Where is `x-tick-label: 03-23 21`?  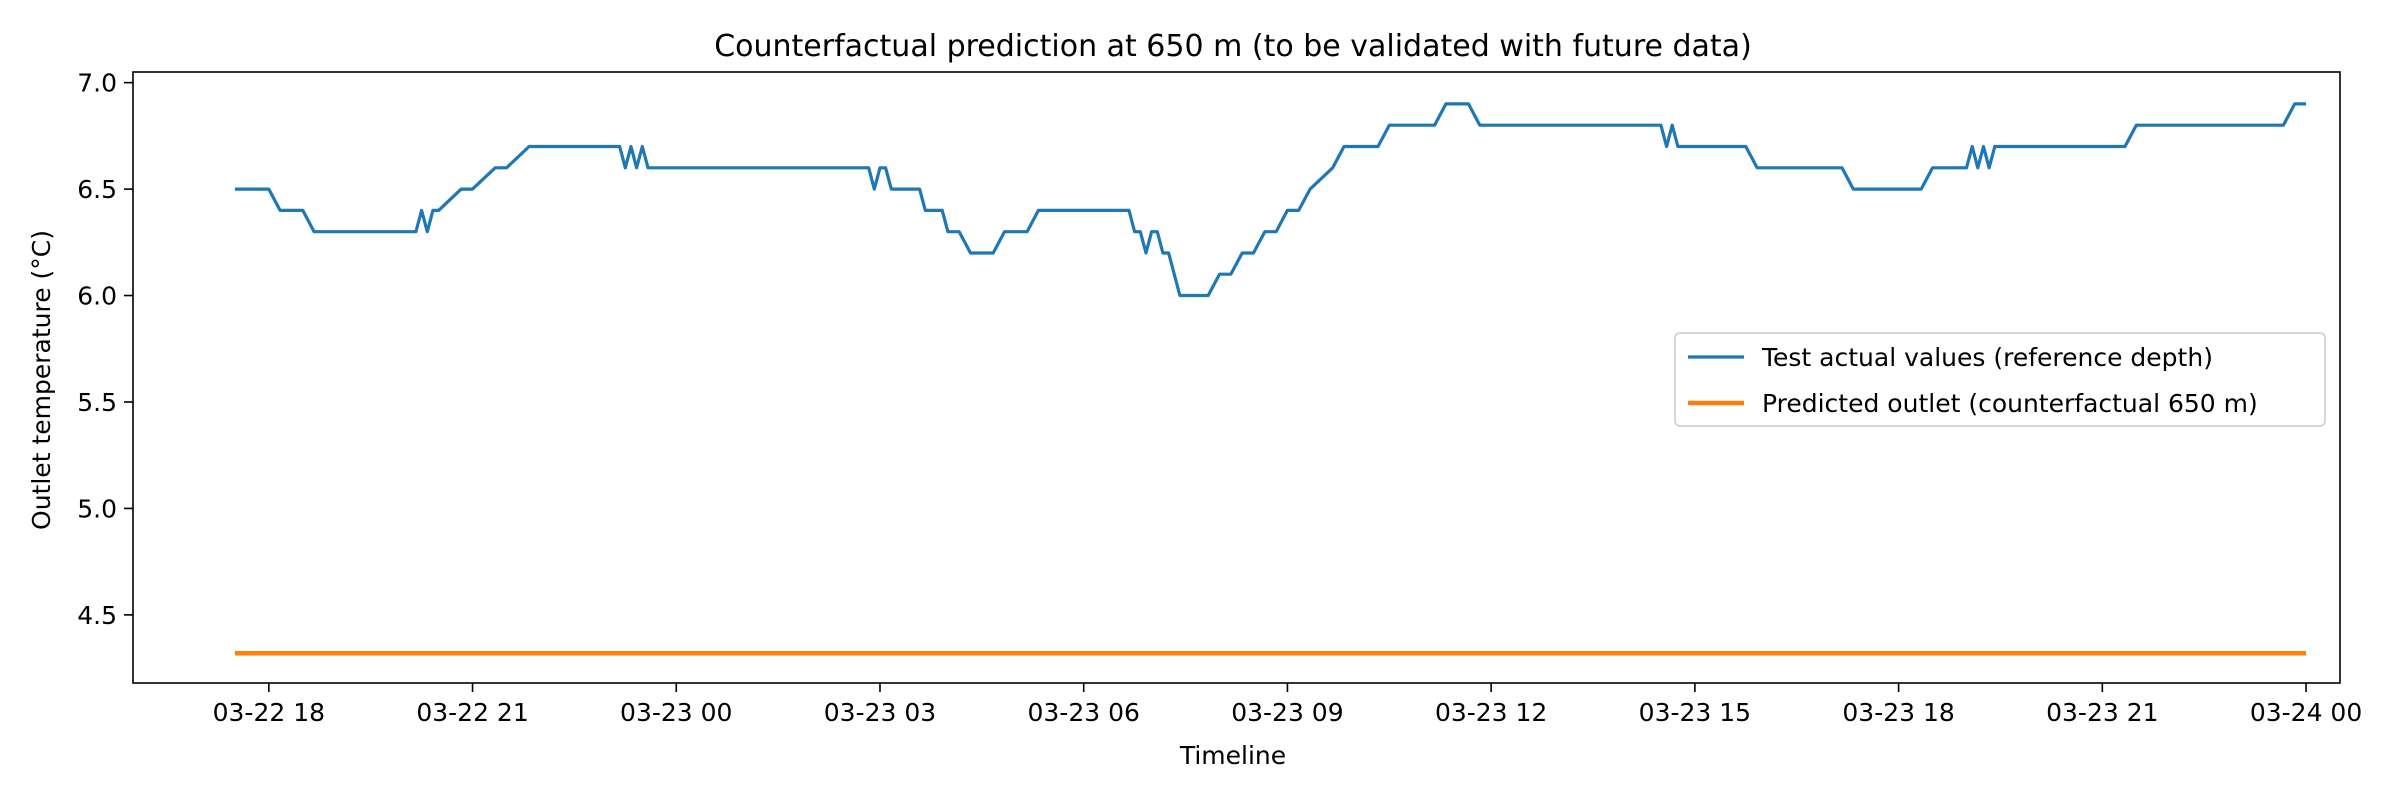 x-tick-label: 03-23 21 is located at coordinates (2102, 712).